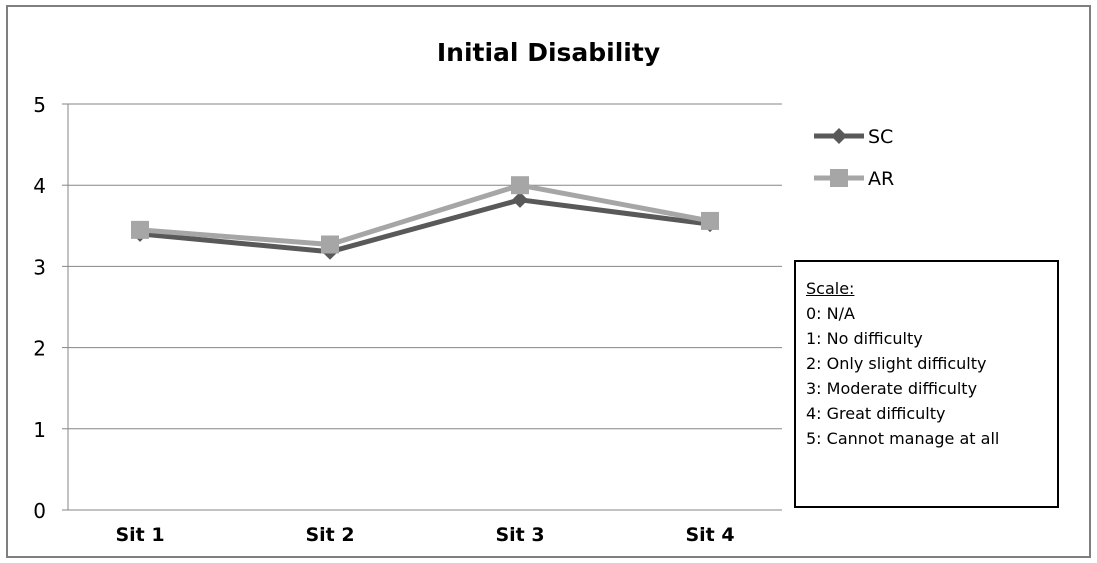  I want to click on y-tick-label-4: 4, so click(39, 186).